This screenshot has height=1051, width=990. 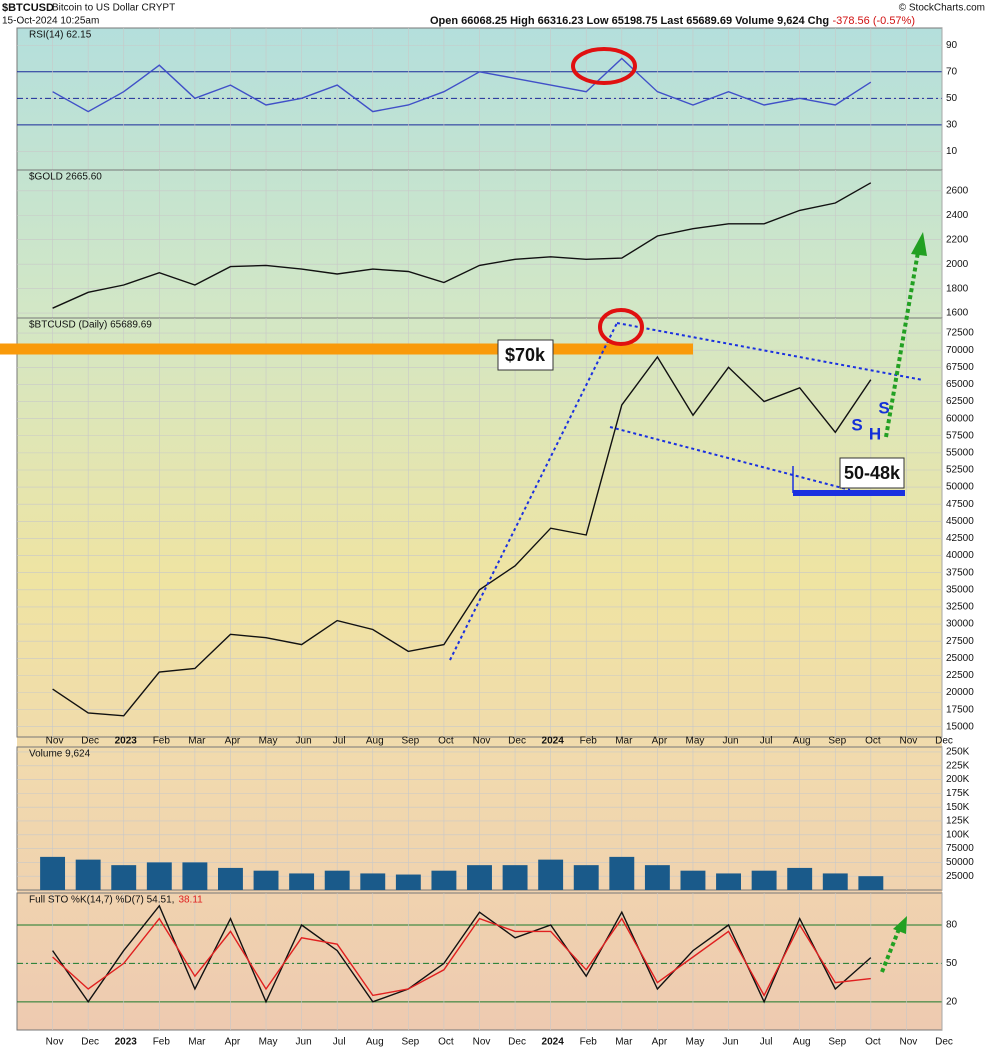 What do you see at coordinates (960, 384) in the screenshot?
I see `y-tick-label: 65000` at bounding box center [960, 384].